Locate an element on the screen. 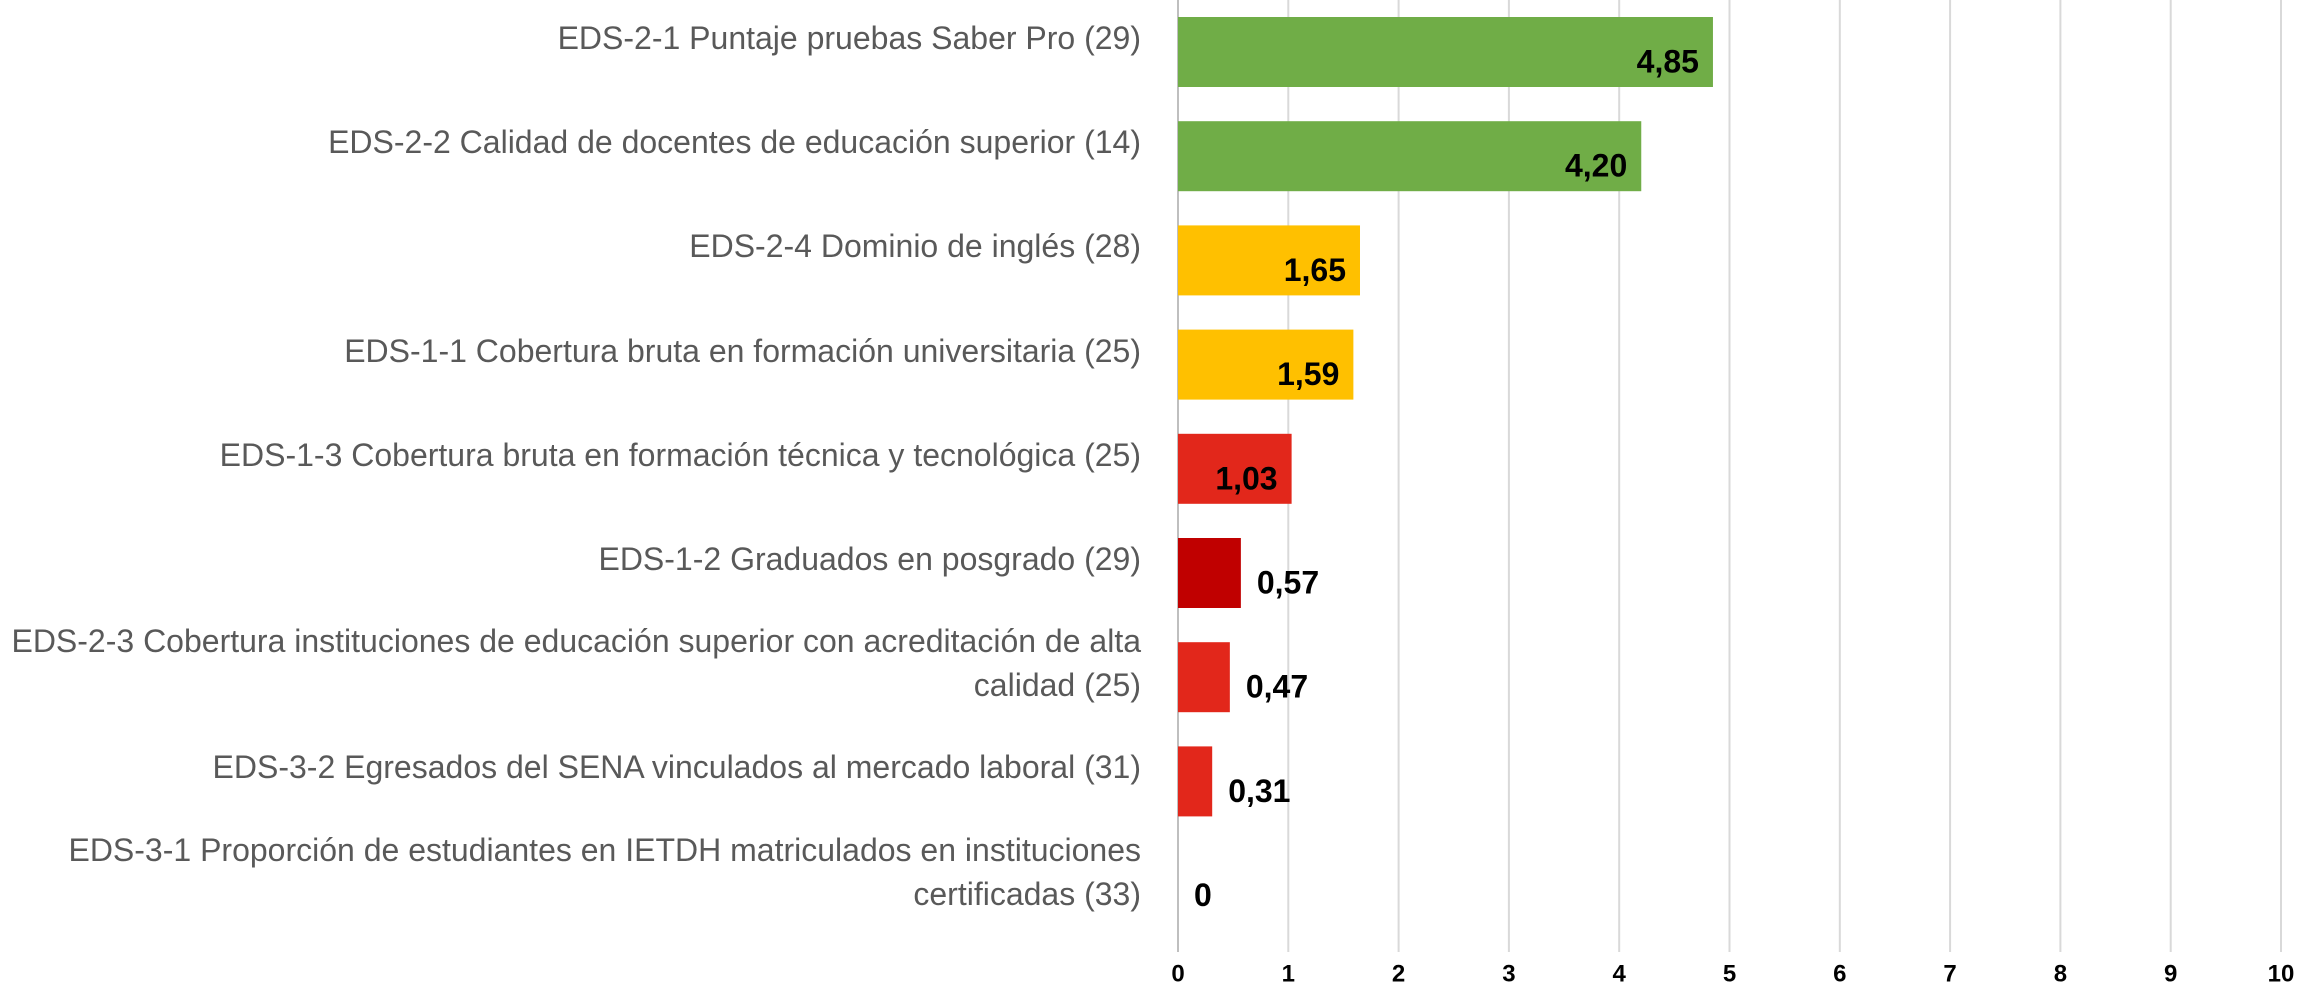 Image resolution: width=2318 pixels, height=987 pixels. x-tick-label: 0 is located at coordinates (1177, 973).